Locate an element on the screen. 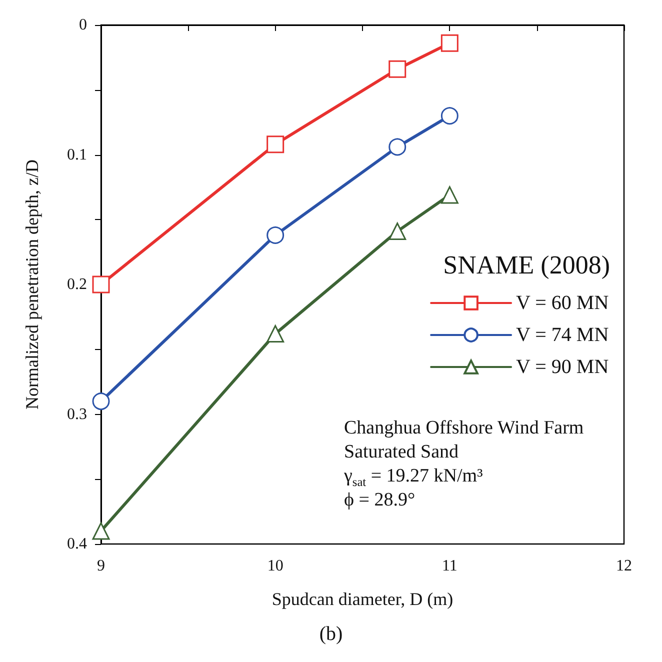 This screenshot has height=662, width=662. annotation: Changhua Offshore Wind Farm is located at coordinates (464, 428).